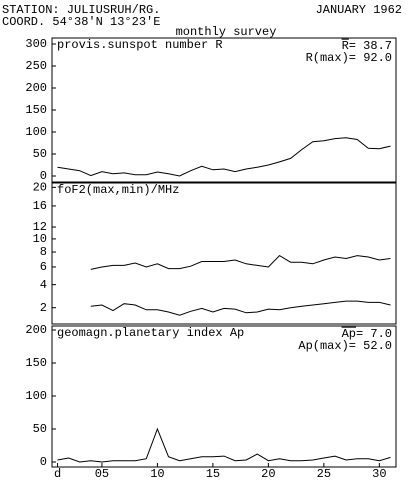 This screenshot has width=408, height=480. I want to click on panel-title: geomagn.planetary index Ap, so click(150, 333).